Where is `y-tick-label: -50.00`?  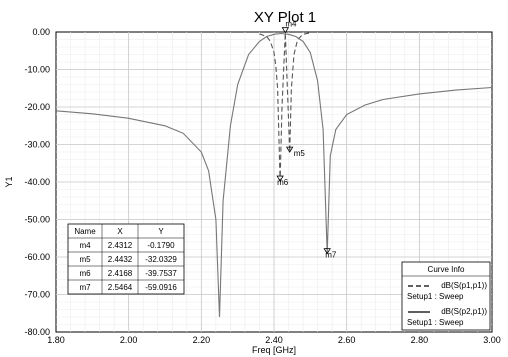
y-tick-label: -50.00 is located at coordinates (37, 220).